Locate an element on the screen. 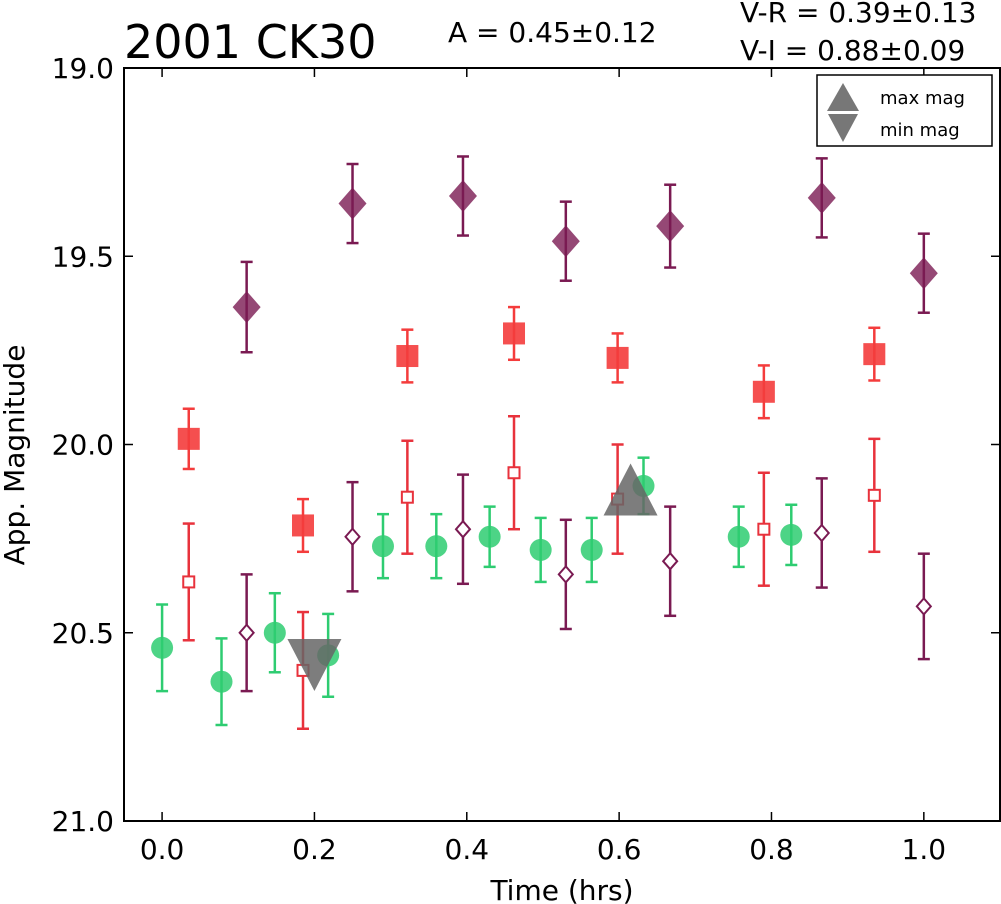 This screenshot has height=904, width=1001. color-index-vr: V-R = 0.39±0.13 is located at coordinates (858, 14).